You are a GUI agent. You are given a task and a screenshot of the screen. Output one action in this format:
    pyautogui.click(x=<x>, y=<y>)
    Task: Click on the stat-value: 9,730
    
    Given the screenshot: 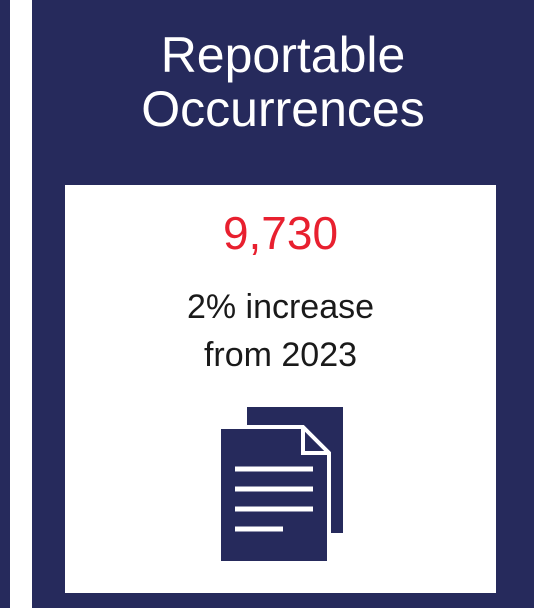 What is the action you would take?
    pyautogui.click(x=280, y=233)
    